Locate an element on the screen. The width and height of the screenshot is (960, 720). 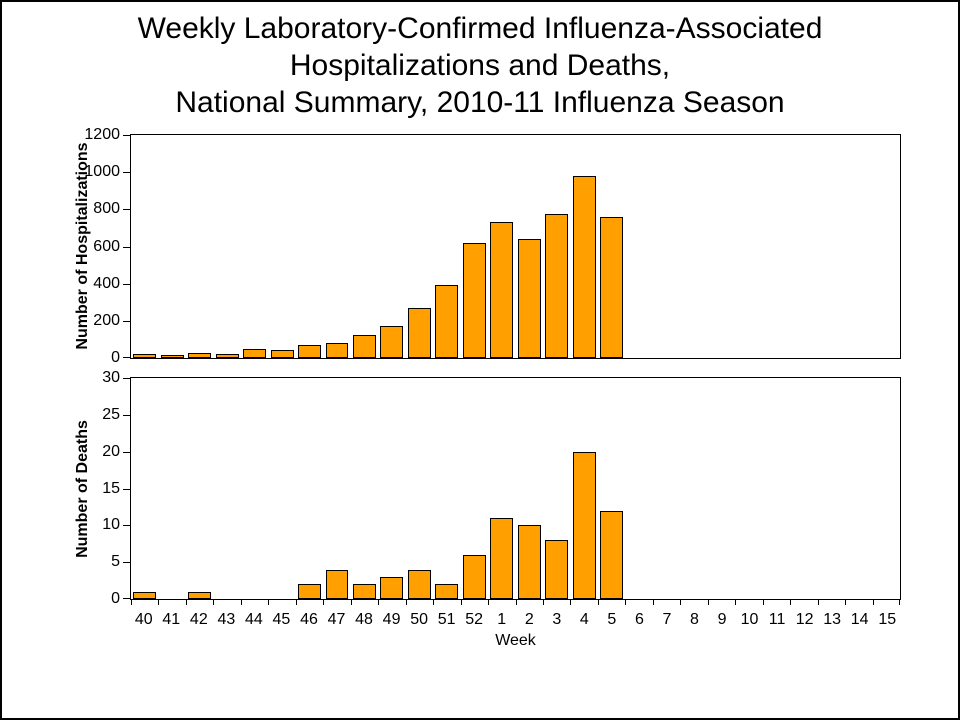
y-axis-tick-label: 800 is located at coordinates (106, 209).